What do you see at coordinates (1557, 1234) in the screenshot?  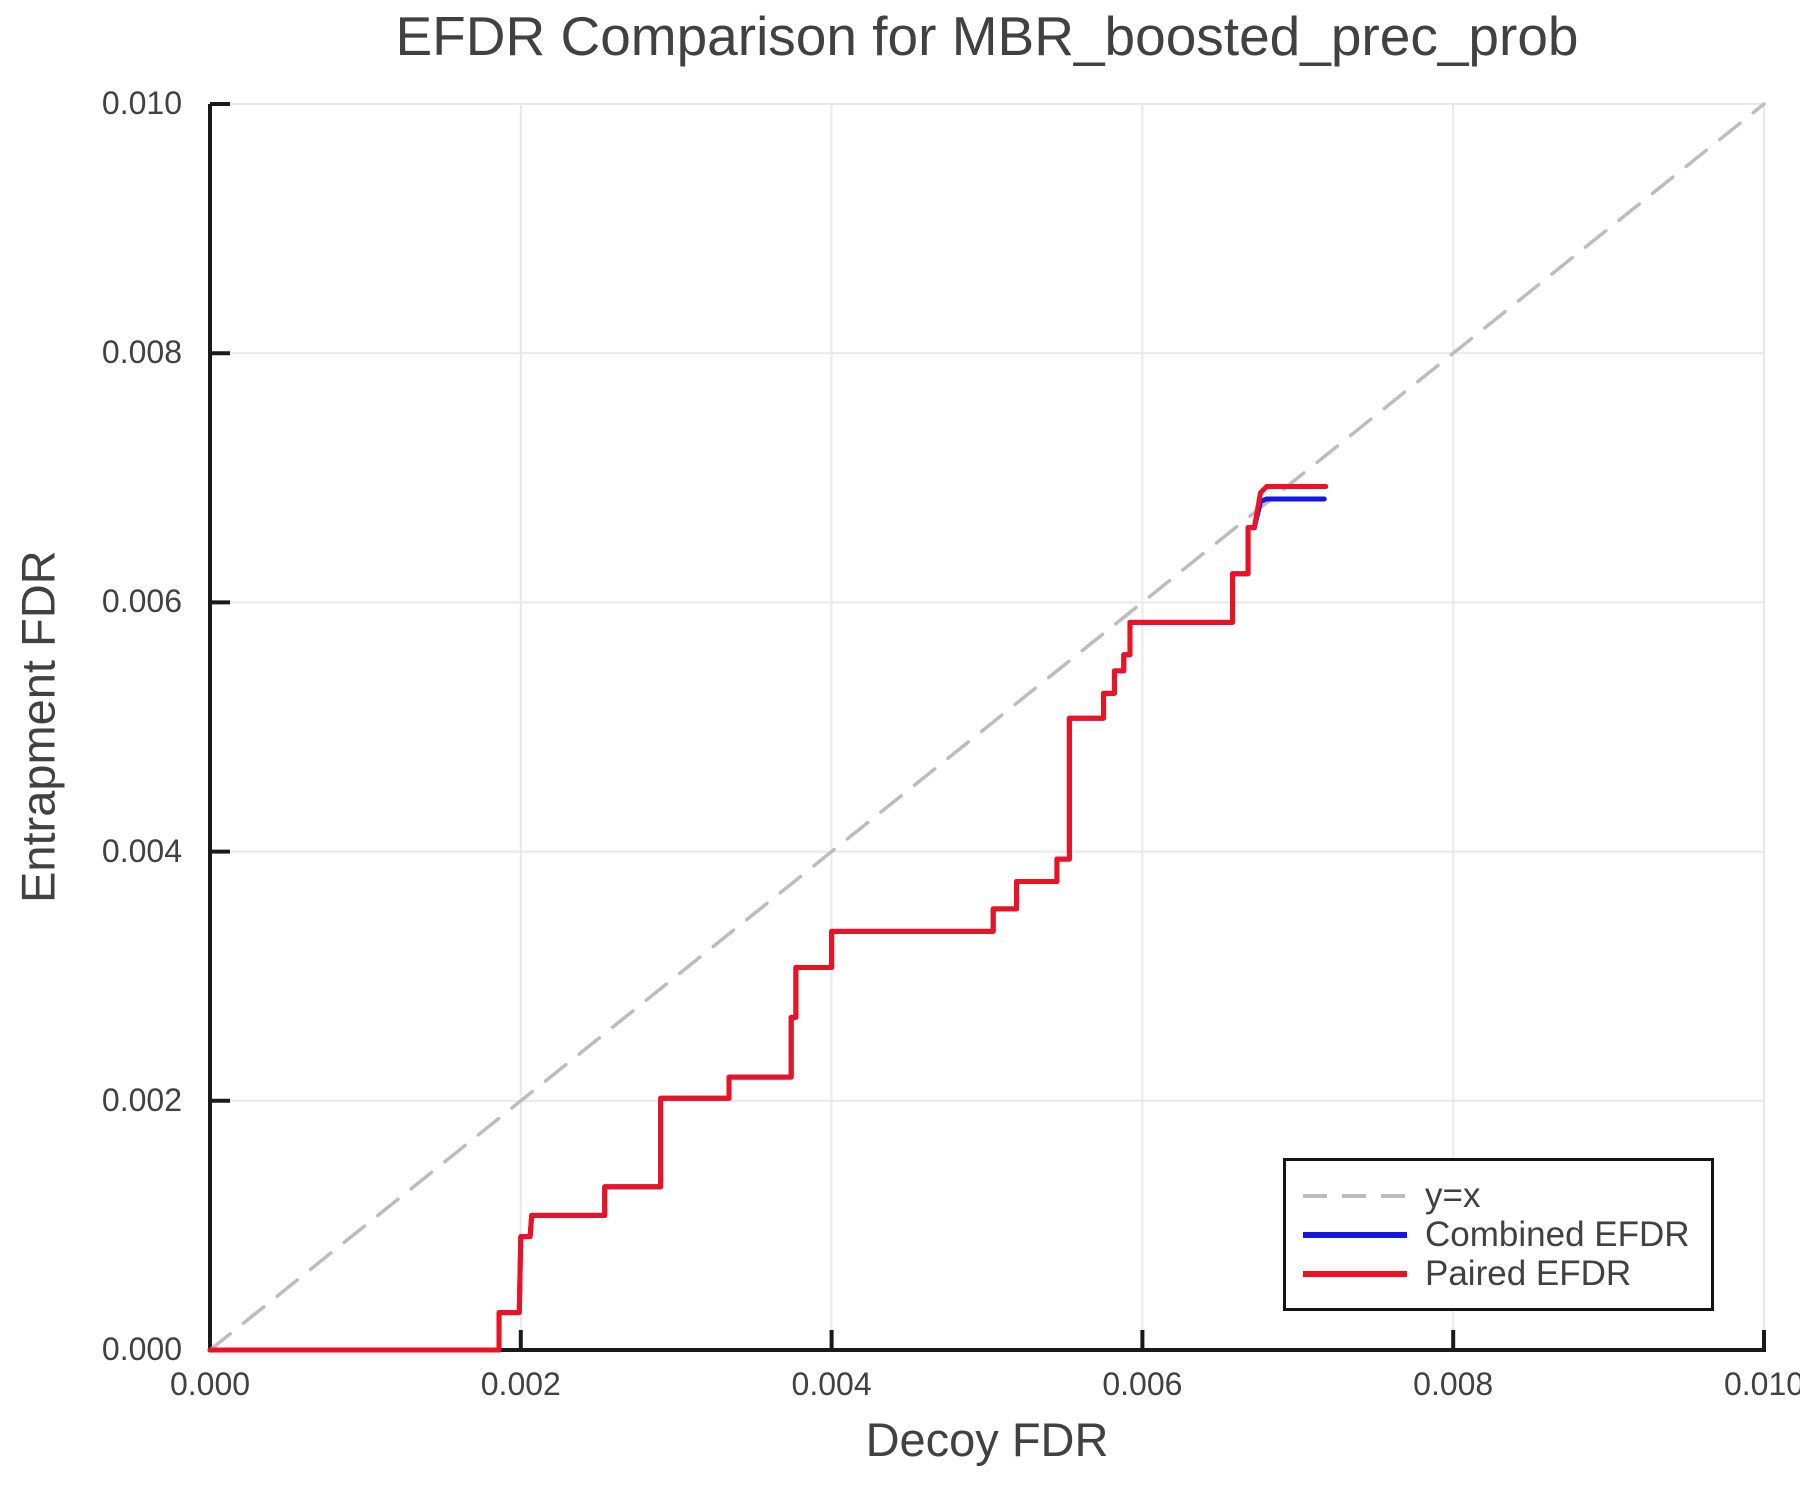 I see `legend-label-combined-efdr: Combined EFDR` at bounding box center [1557, 1234].